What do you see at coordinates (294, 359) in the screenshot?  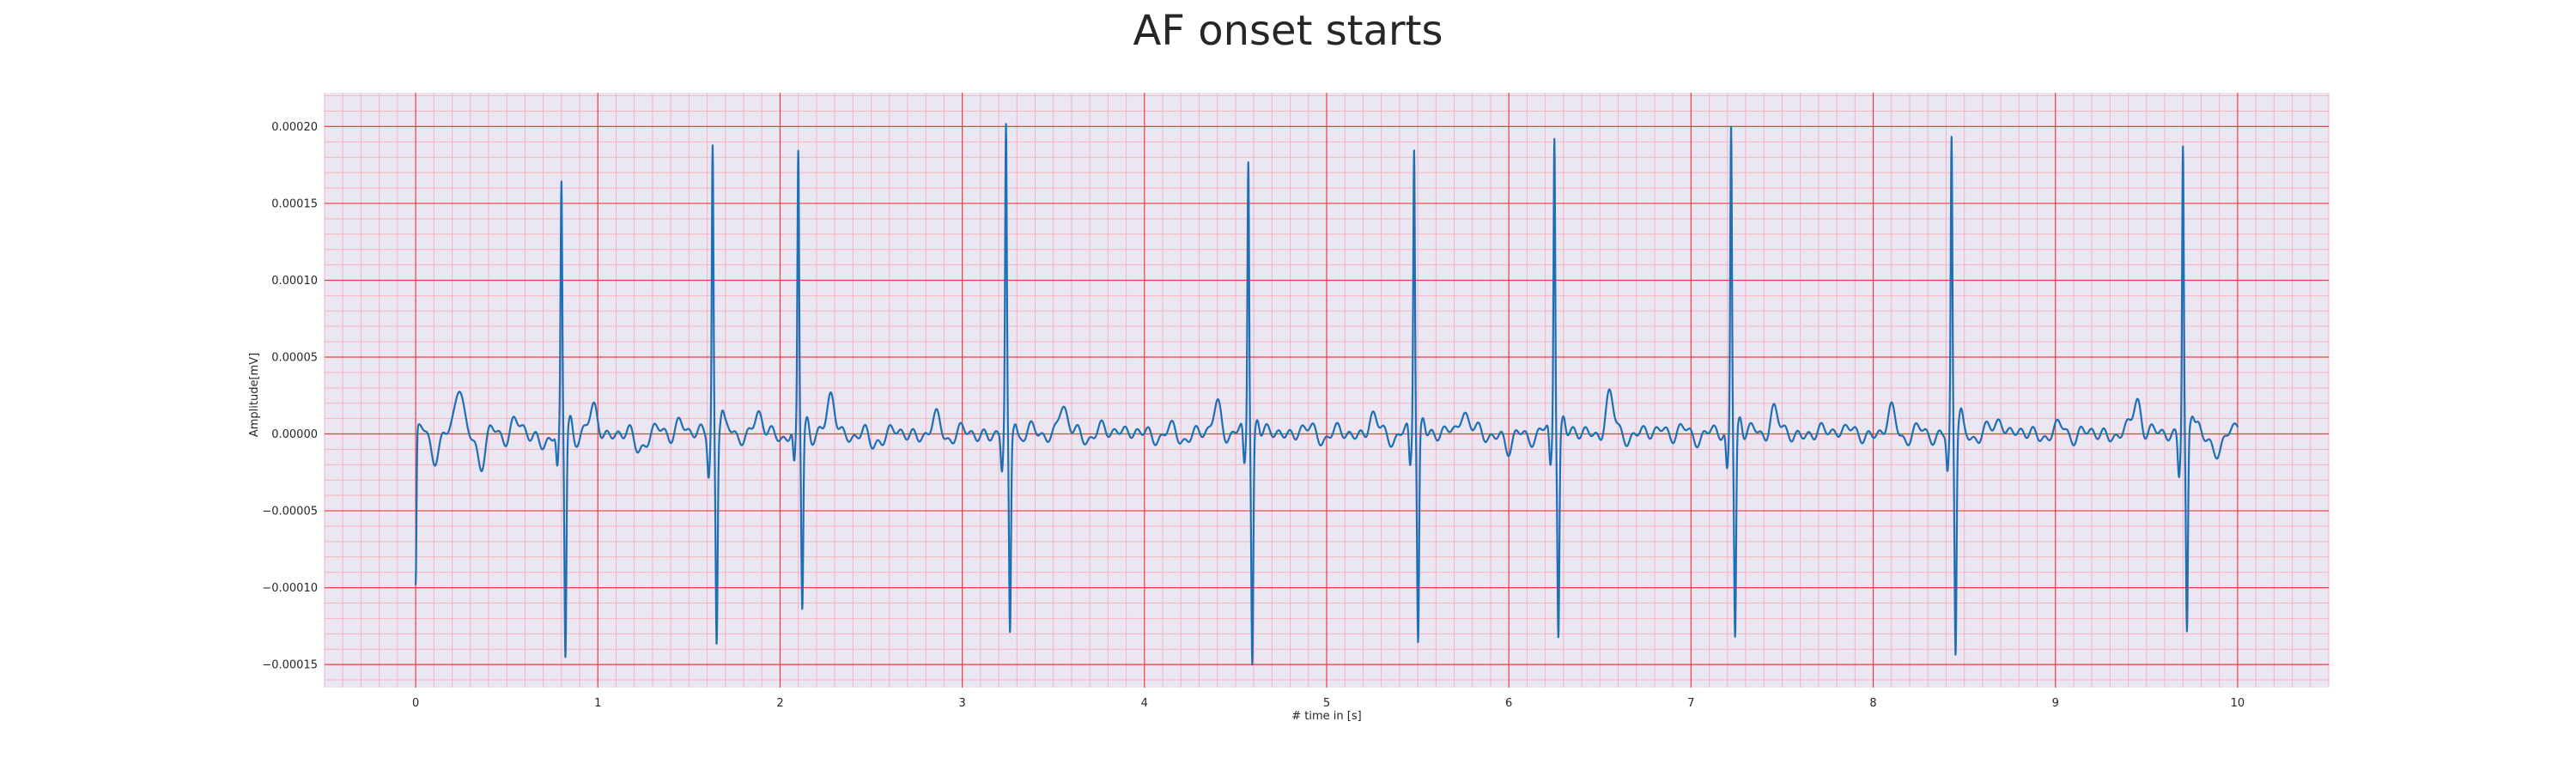 I see `y-tick-label: 0.00005` at bounding box center [294, 359].